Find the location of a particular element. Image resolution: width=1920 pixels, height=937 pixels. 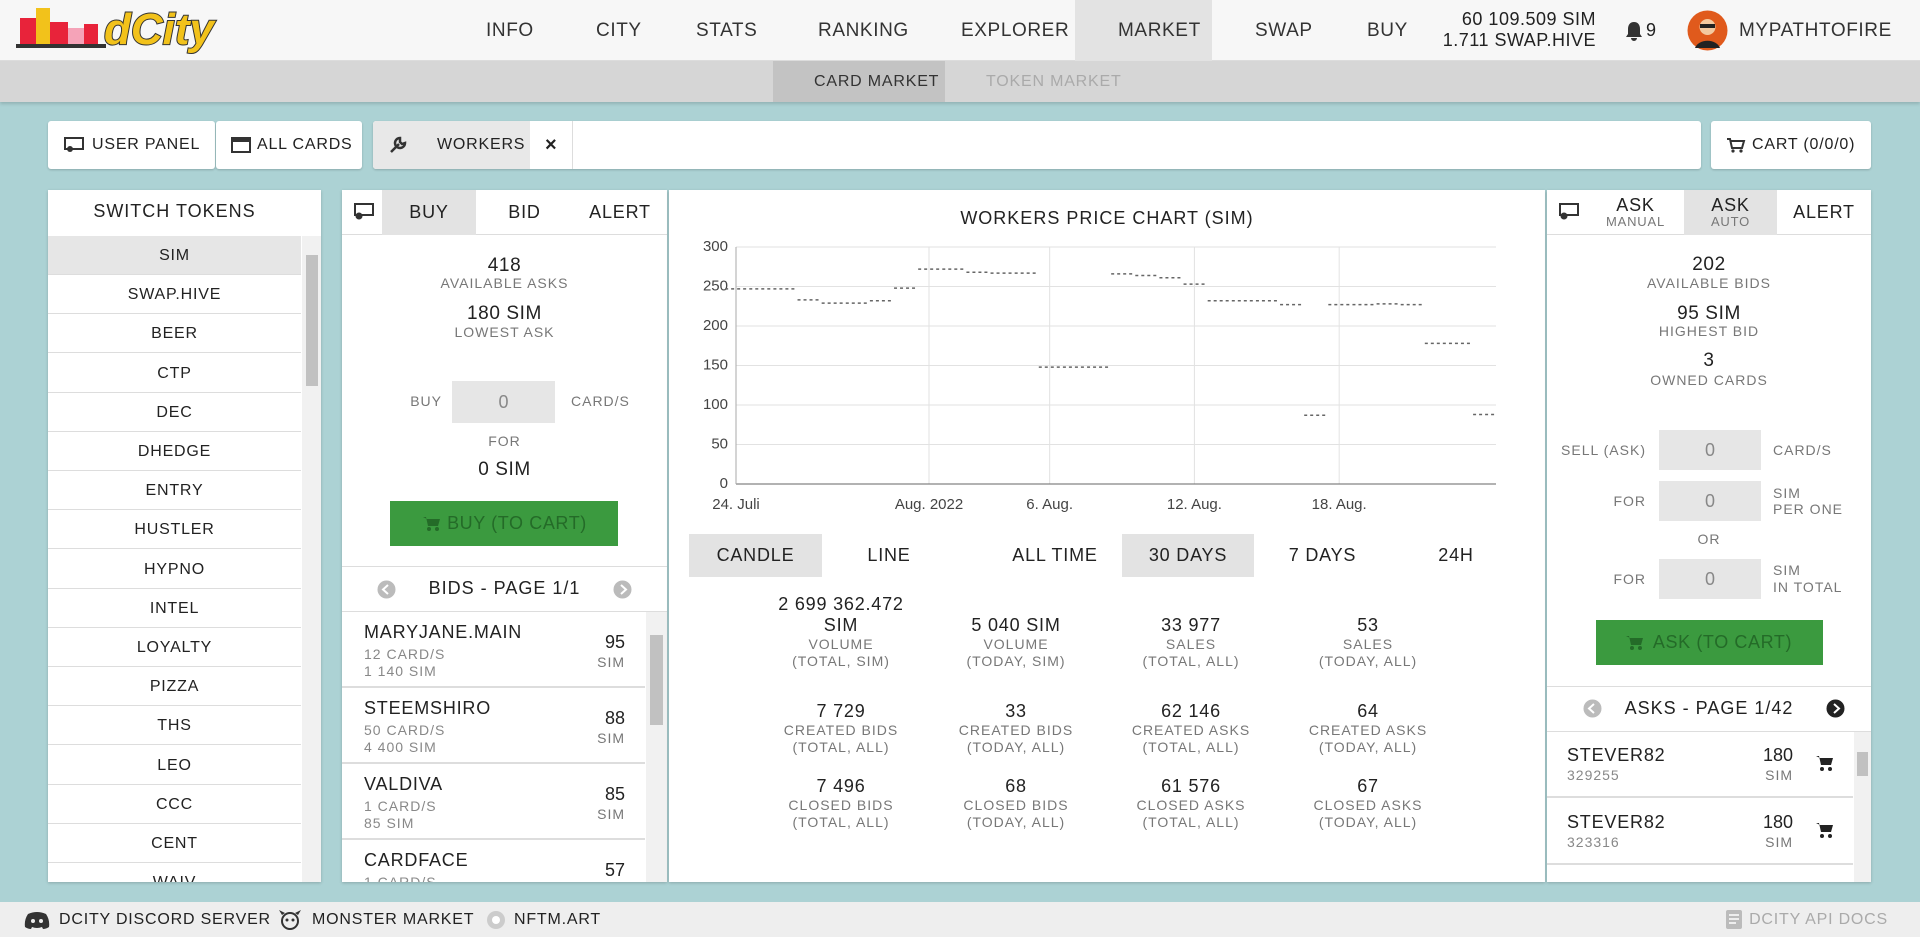

token-item: CCC is located at coordinates (174, 804).